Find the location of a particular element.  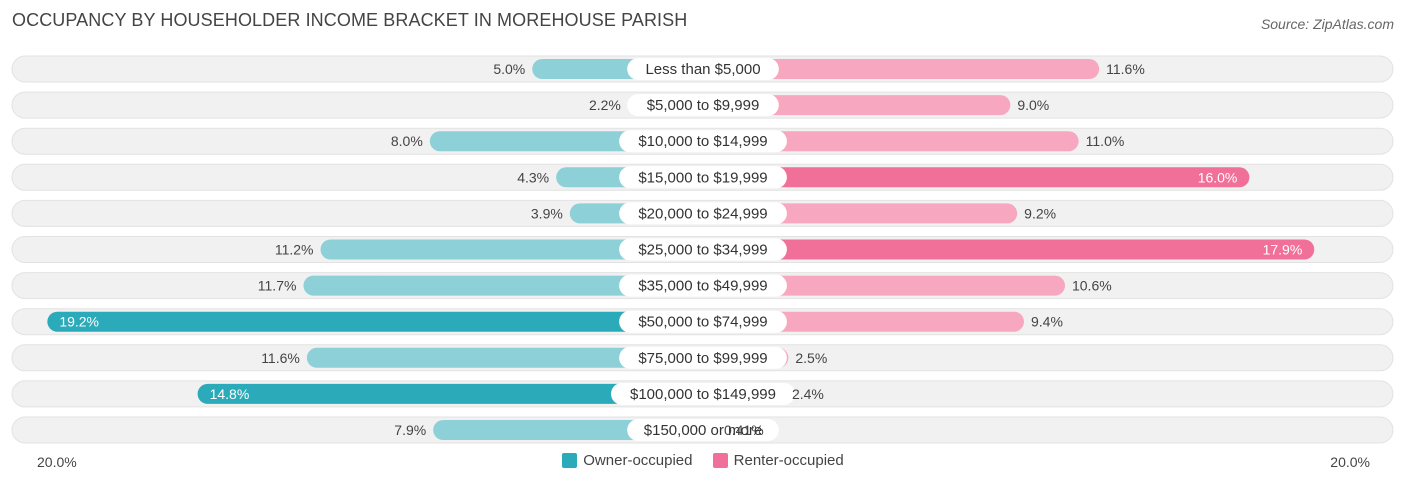

owner-value-label: 11.7% is located at coordinates (277, 286).